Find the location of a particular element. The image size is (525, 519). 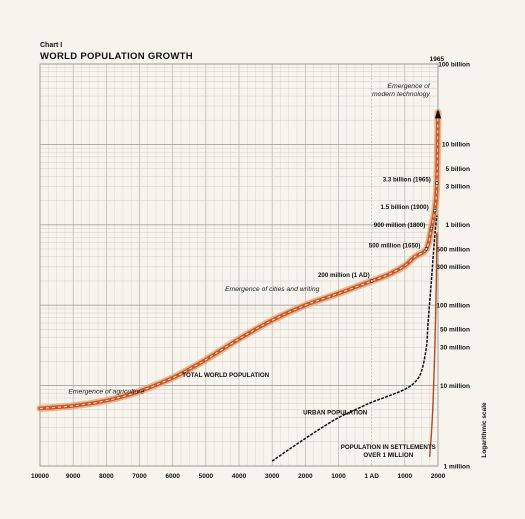

y-tick-label: 10 billion is located at coordinates (456, 145).